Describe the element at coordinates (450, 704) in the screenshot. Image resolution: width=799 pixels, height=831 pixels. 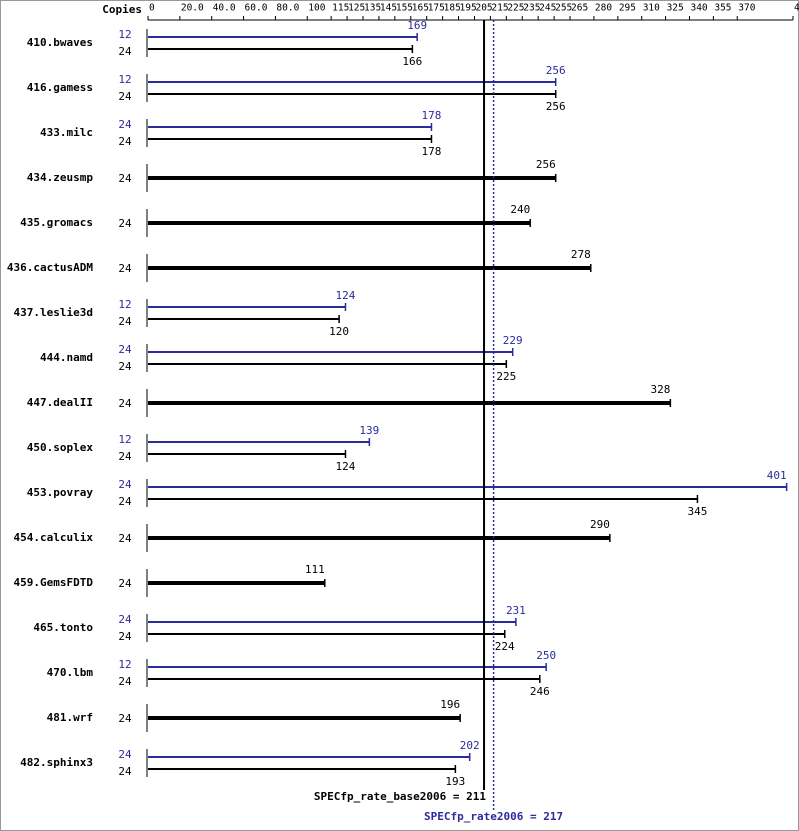
I see `value-label: 196` at that location.